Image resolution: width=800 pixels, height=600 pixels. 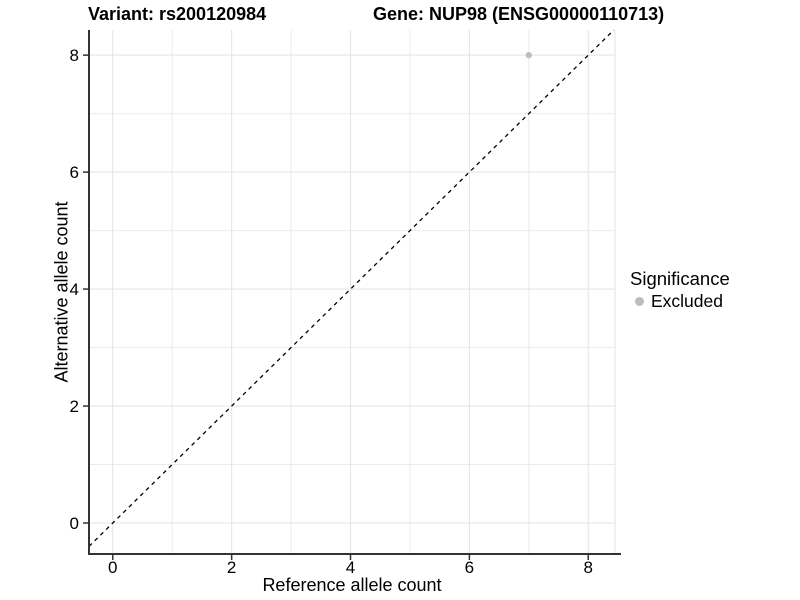 What do you see at coordinates (74, 406) in the screenshot?
I see `y-tick-label: 2` at bounding box center [74, 406].